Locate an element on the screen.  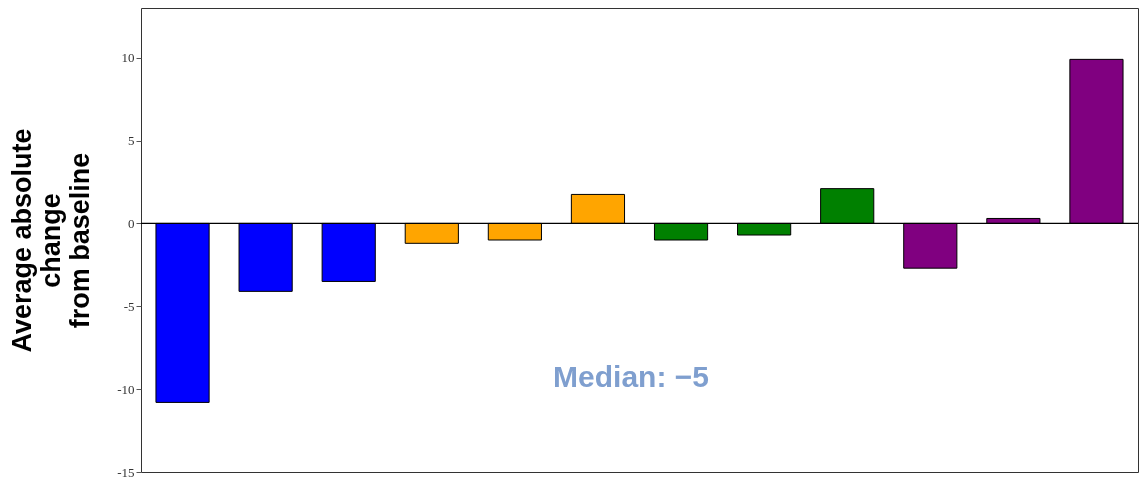
y-tick-label: 5 is located at coordinates (131, 141).